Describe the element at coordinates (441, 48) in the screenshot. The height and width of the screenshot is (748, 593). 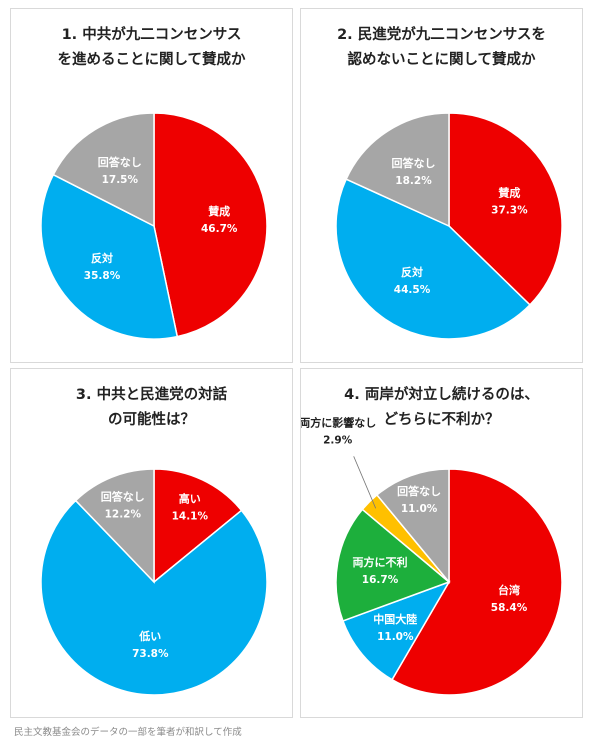
I see `chart-title-2: 2. 民進党が九二コンセンサスを 認めないことに関して賛成か` at that location.